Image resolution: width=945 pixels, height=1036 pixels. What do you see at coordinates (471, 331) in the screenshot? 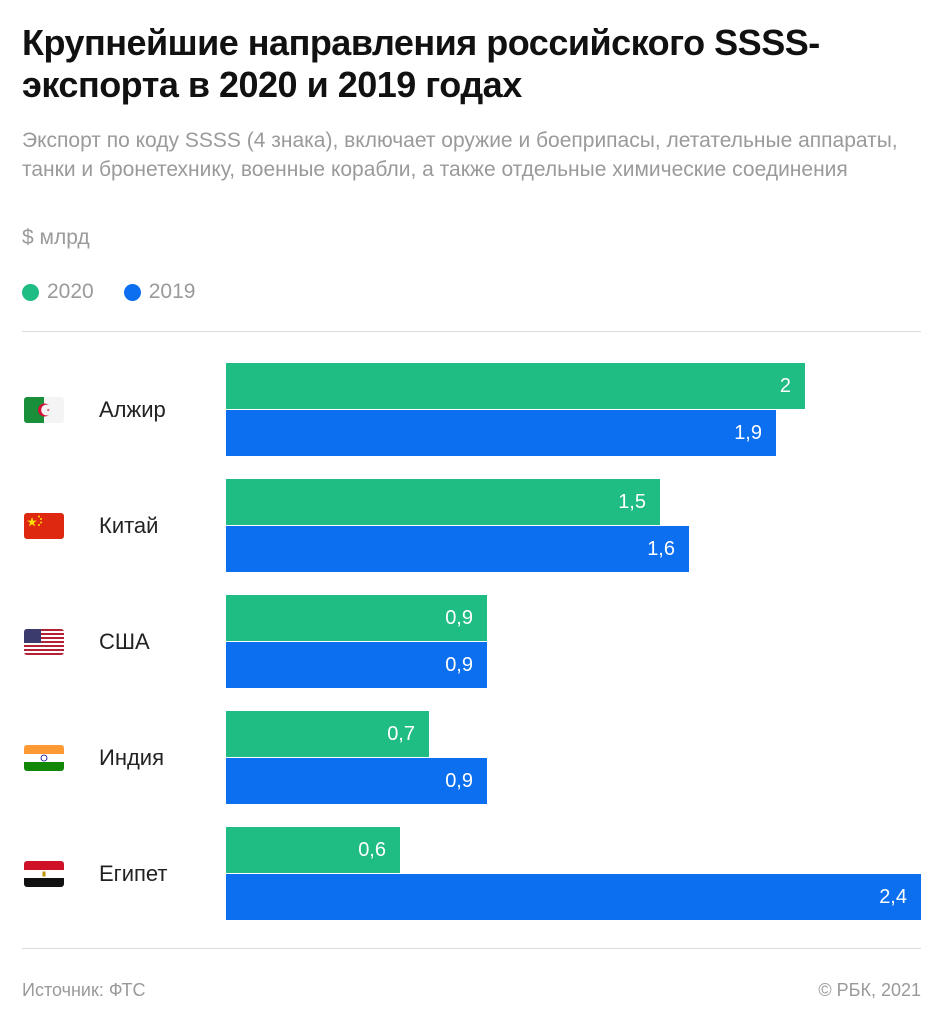
I see `top-divider` at bounding box center [471, 331].